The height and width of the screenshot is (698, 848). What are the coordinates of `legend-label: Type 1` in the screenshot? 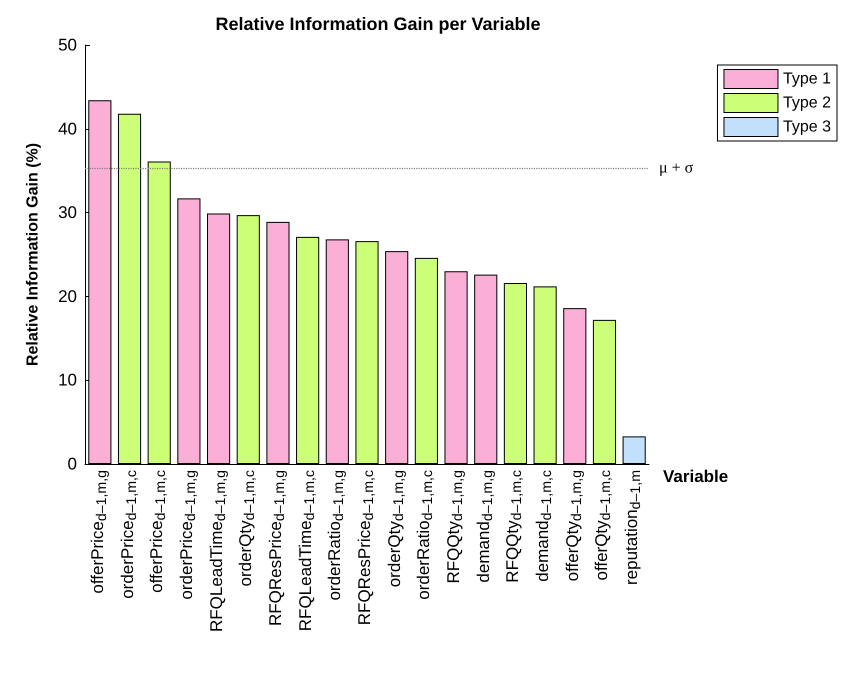 It's located at (807, 79).